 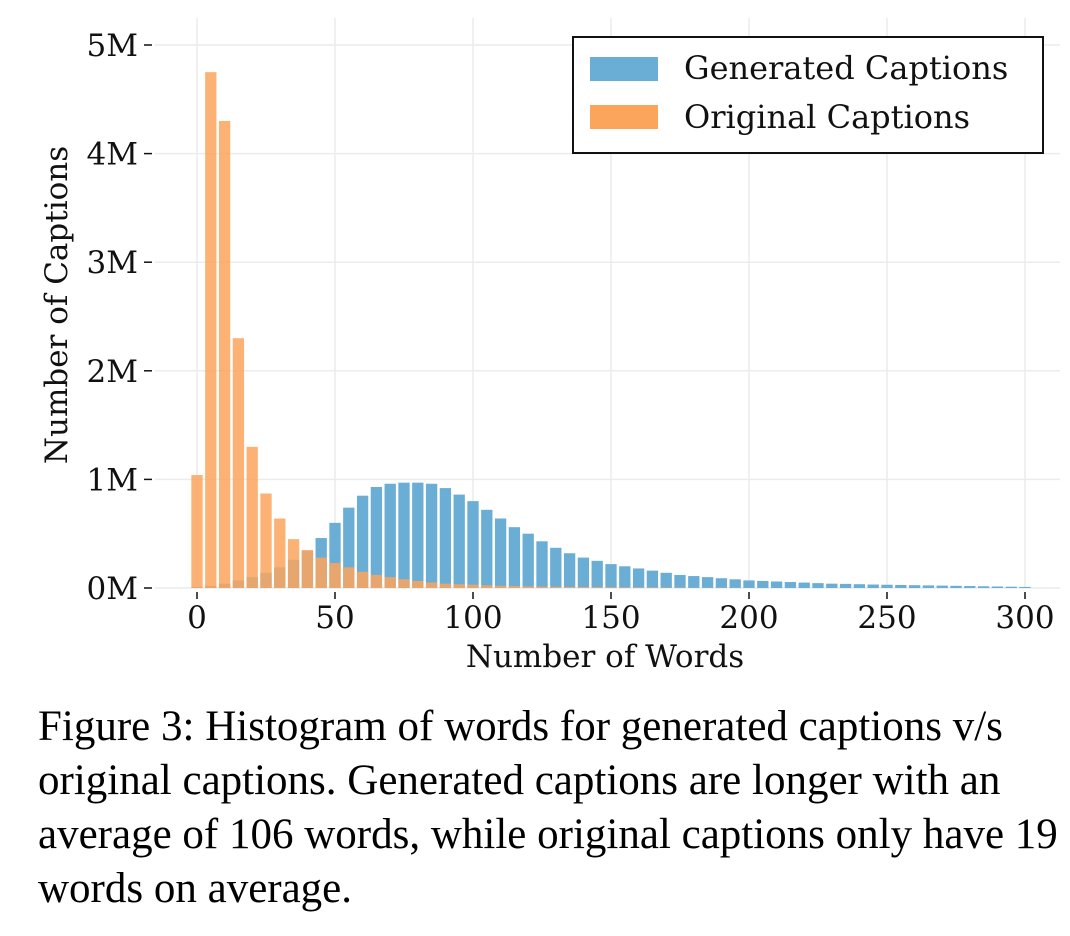 What do you see at coordinates (197, 618) in the screenshot?
I see `x-tick-label: 0` at bounding box center [197, 618].